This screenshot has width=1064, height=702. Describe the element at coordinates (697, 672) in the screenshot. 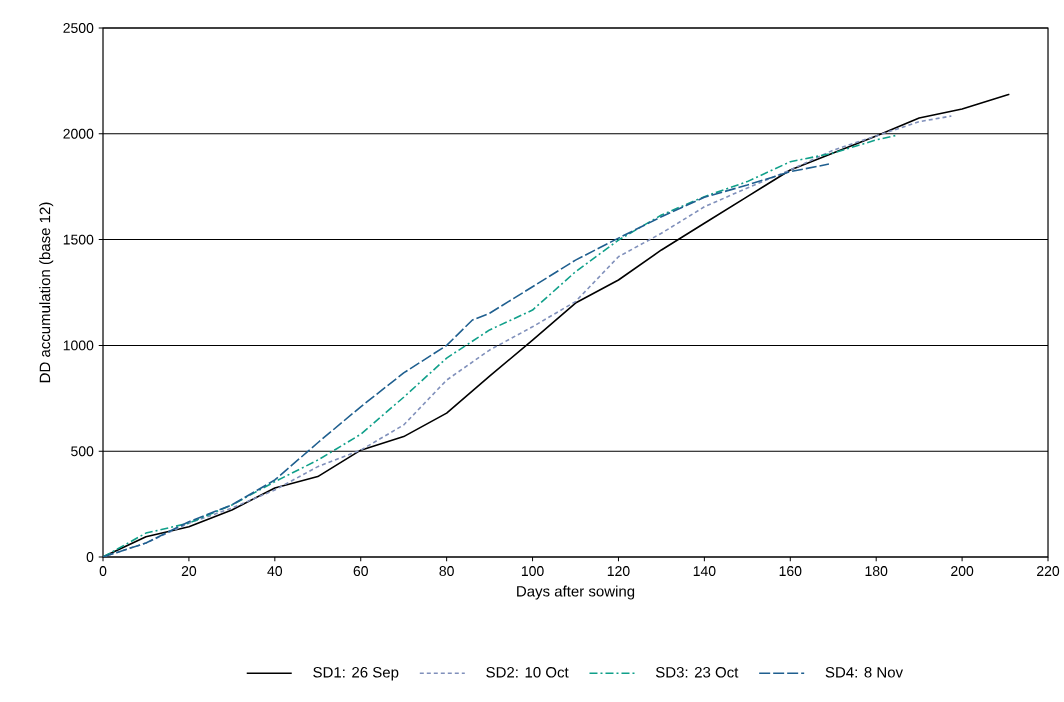

I see `legend-label: SD3: 23 Oct` at that location.